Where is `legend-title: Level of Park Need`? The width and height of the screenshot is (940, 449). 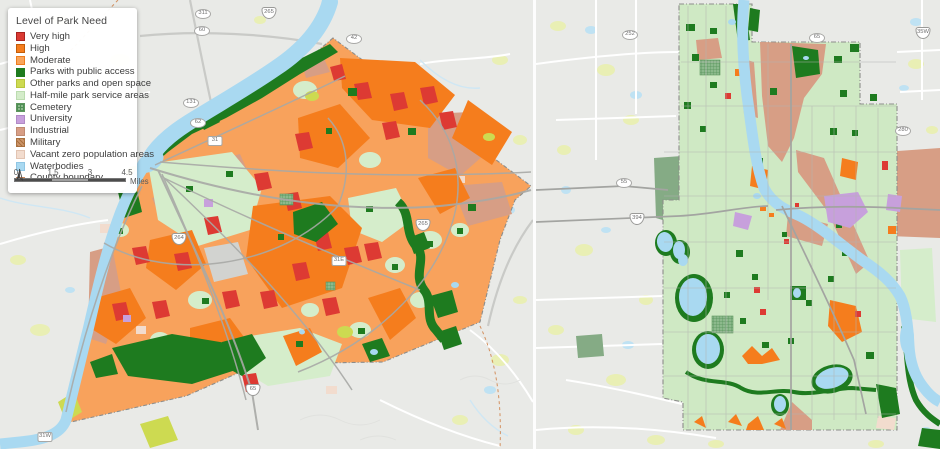
legend-title: Level of Park Need is located at coordinates (62, 21).